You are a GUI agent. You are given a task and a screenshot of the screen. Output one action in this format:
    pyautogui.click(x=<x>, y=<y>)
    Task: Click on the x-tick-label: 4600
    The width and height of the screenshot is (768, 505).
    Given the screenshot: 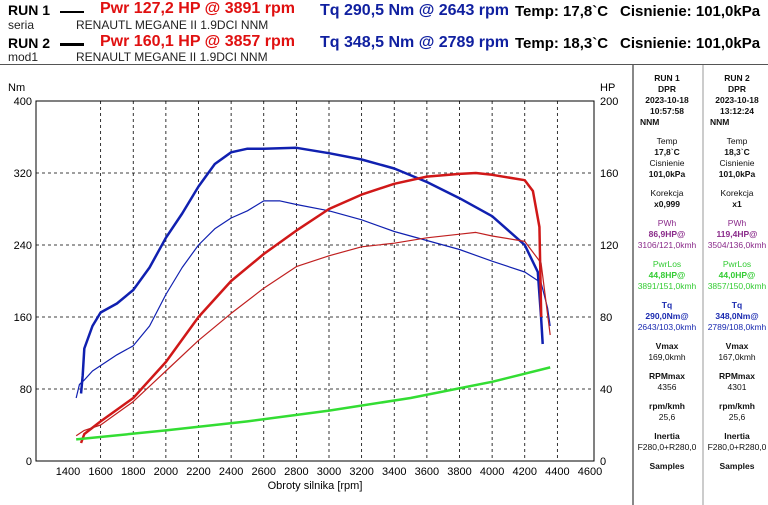 What is the action you would take?
    pyautogui.click(x=590, y=472)
    